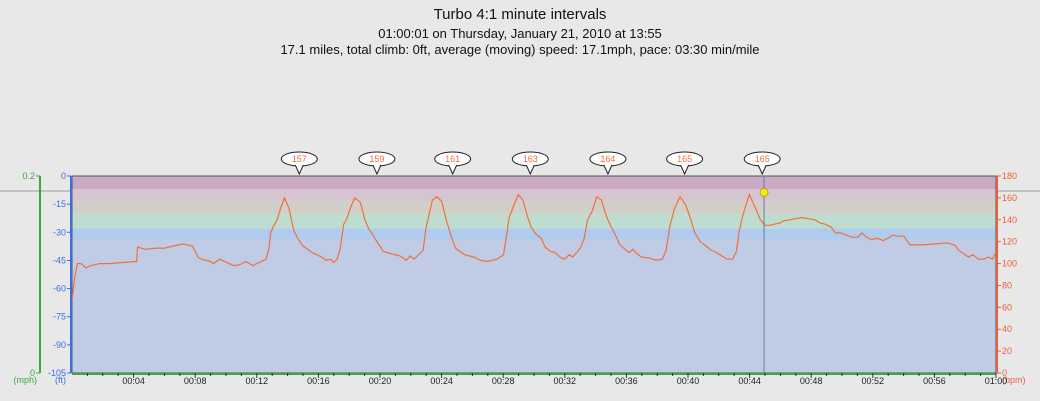  Describe the element at coordinates (63, 176) in the screenshot. I see `altitude-tick-label: 0` at that location.